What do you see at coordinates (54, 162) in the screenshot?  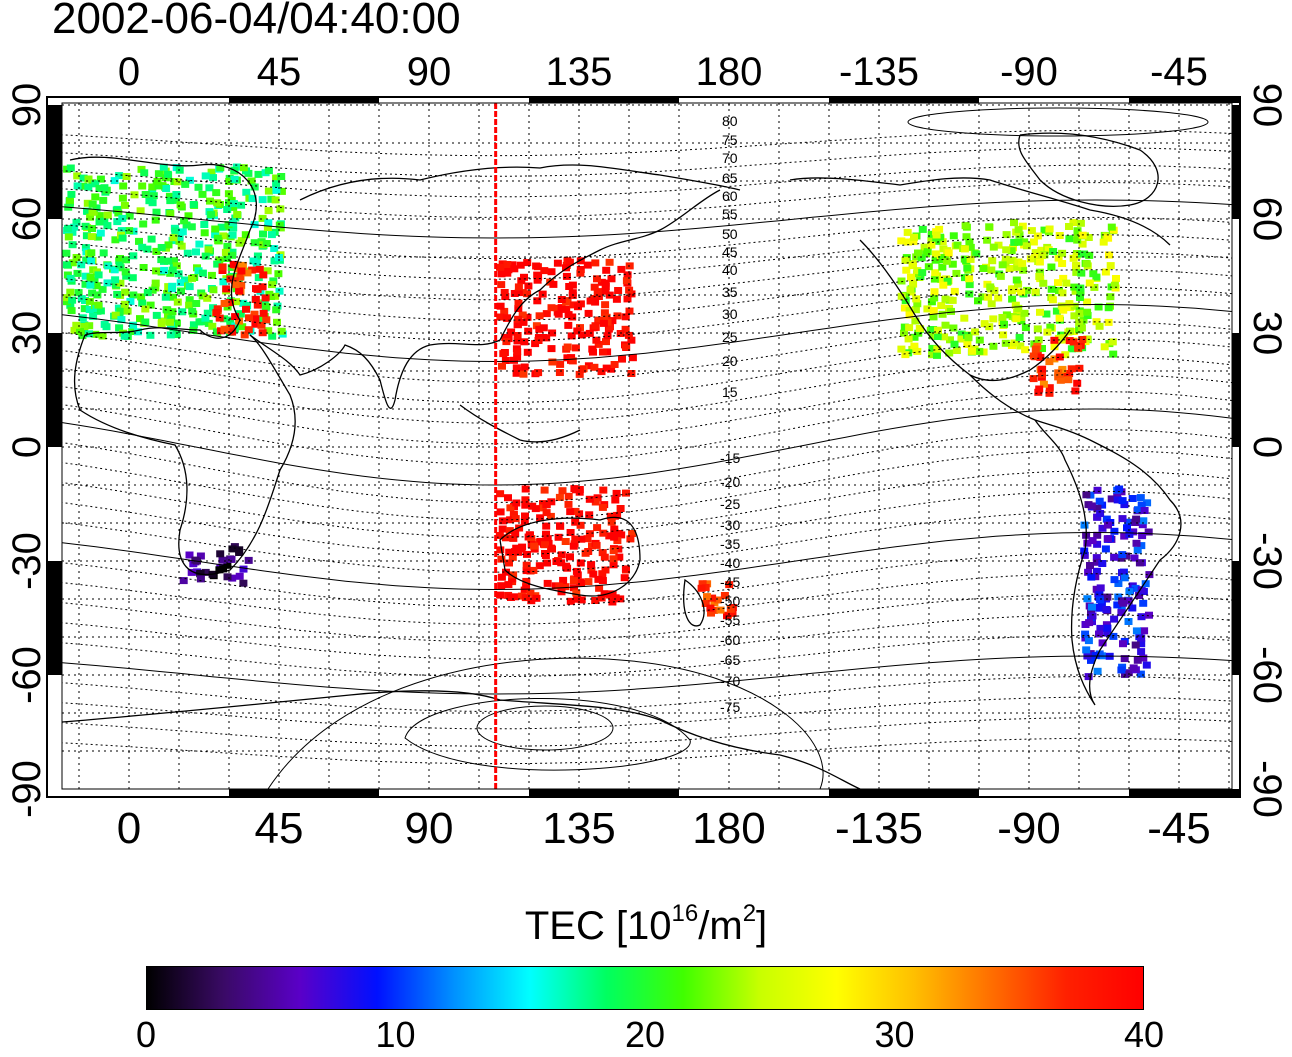 I see `frame-bar-left` at bounding box center [54, 162].